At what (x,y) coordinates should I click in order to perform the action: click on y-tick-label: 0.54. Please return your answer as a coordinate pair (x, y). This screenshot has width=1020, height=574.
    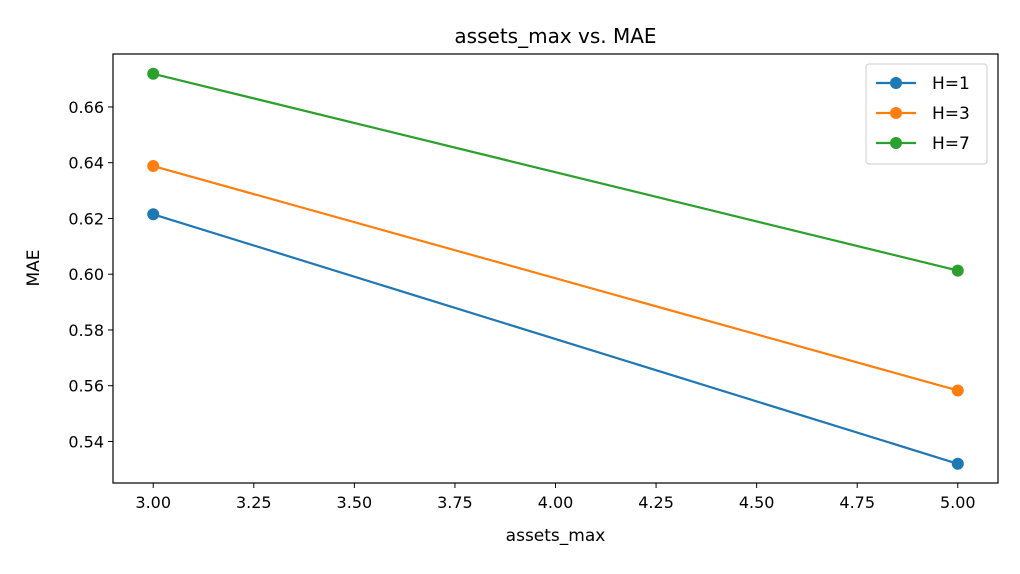
    Looking at the image, I should click on (86, 441).